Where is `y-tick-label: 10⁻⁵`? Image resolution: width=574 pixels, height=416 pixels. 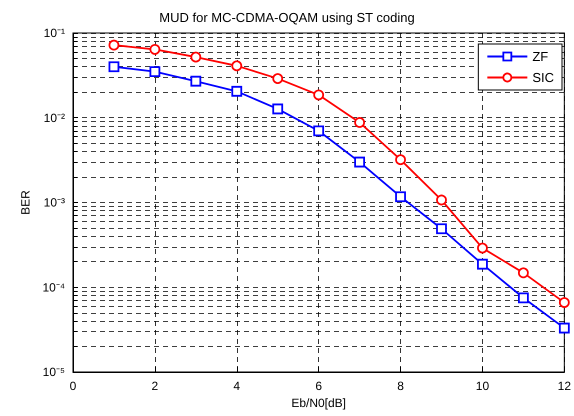
y-tick-label: 10⁻⁵ is located at coordinates (54, 372).